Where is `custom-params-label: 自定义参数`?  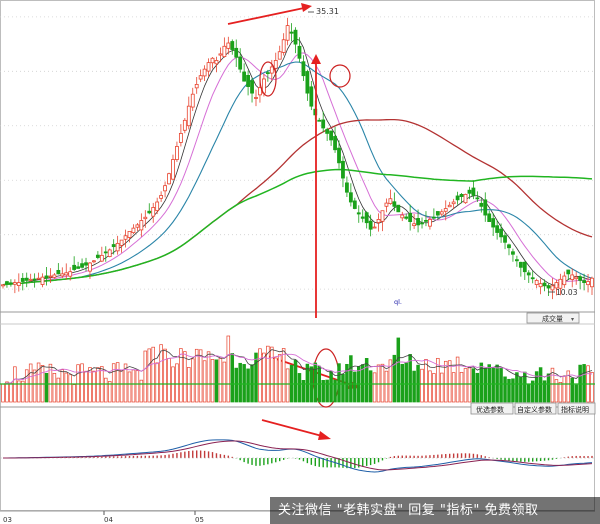
custom-params-label: 自定义参数 is located at coordinates (534, 409).